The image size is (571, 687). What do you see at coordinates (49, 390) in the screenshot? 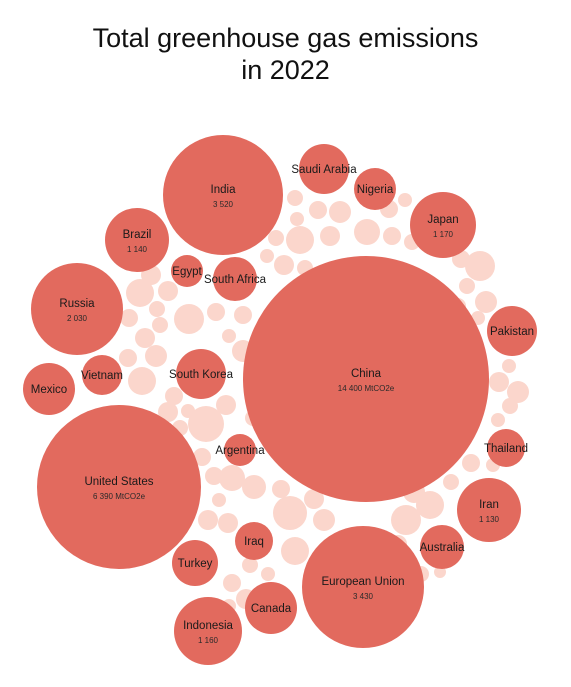
I see `label-mexico: Mexico` at bounding box center [49, 390].